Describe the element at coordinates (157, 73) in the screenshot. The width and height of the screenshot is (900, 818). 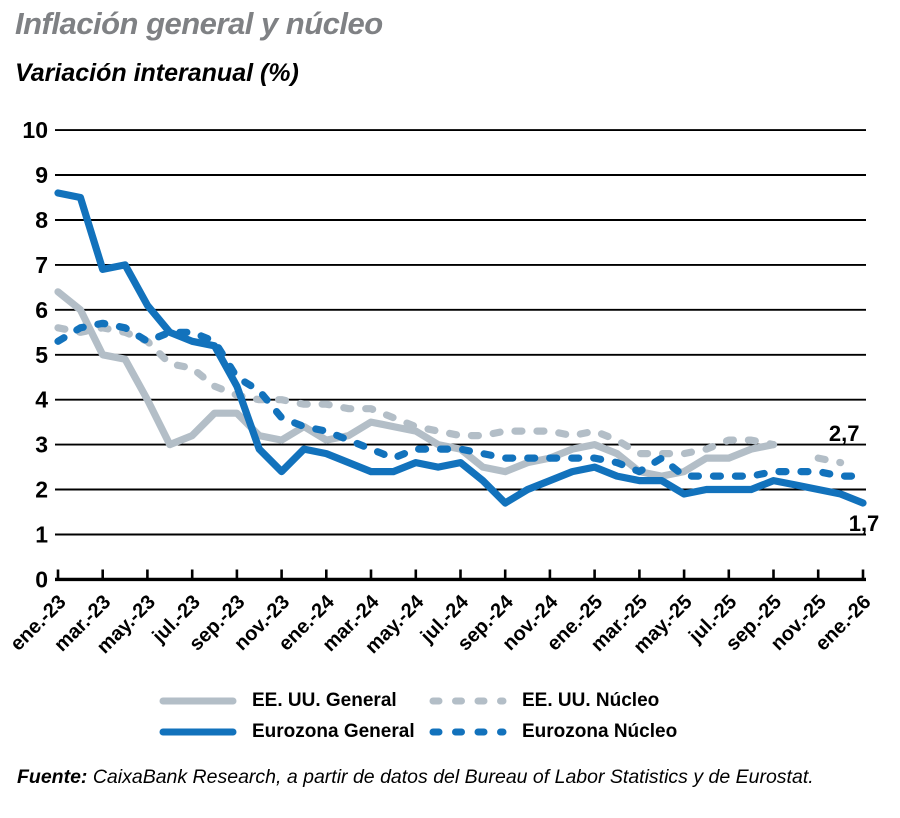
I see `chart-subtitle: Variación interanual (%)` at that location.